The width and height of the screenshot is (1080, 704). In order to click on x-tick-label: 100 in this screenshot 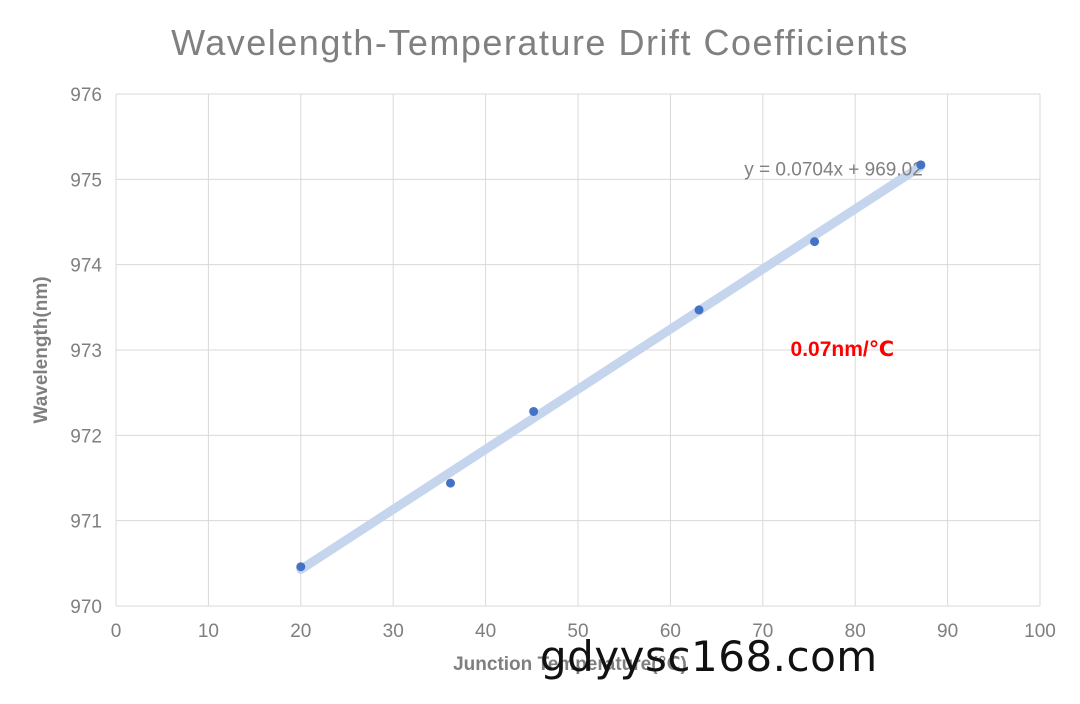, I will do `click(1040, 631)`.